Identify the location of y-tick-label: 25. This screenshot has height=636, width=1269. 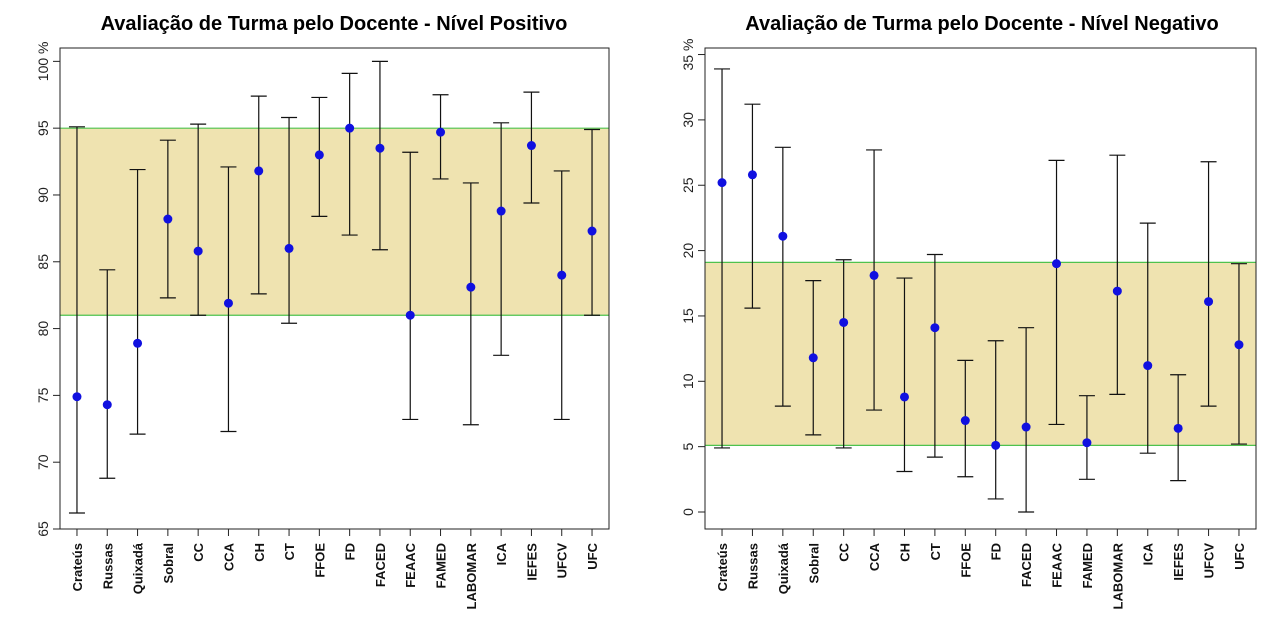
(688, 185).